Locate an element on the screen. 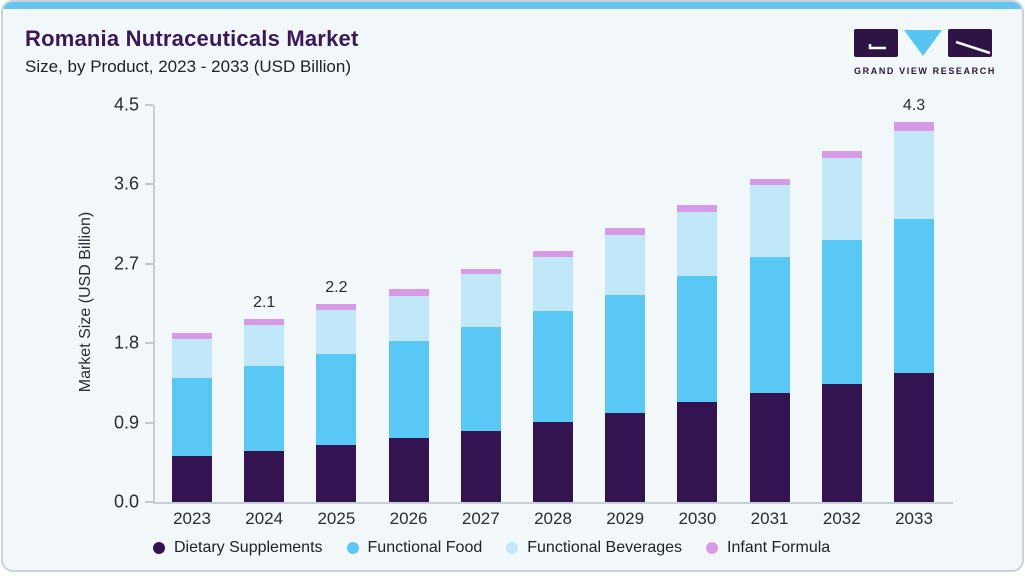 The width and height of the screenshot is (1025, 576). bar-total-label: 4.3 is located at coordinates (914, 105).